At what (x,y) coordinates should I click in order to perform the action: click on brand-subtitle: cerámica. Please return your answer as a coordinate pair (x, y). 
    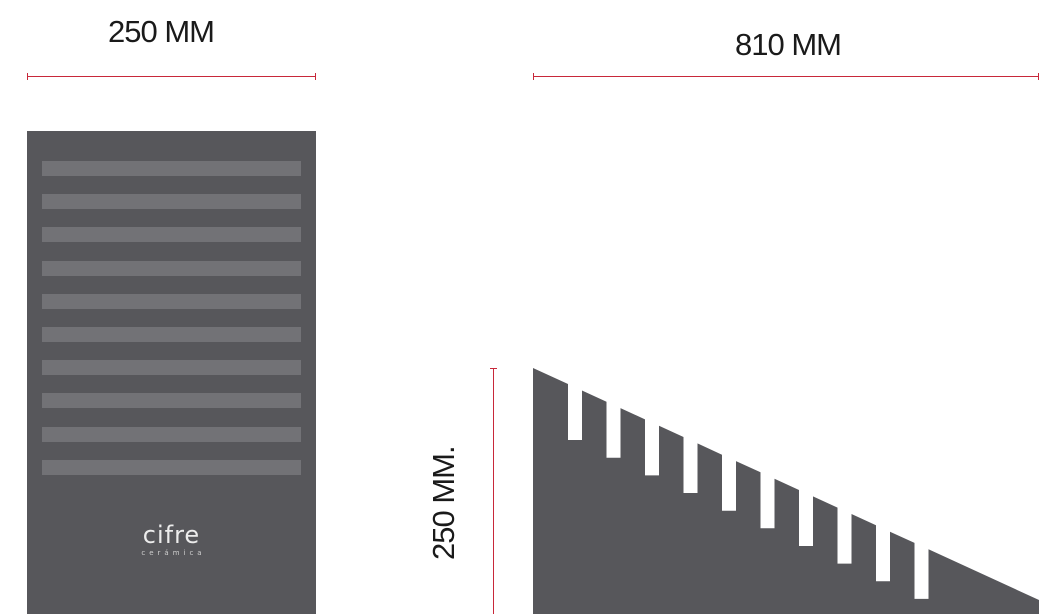
    Looking at the image, I should click on (173, 553).